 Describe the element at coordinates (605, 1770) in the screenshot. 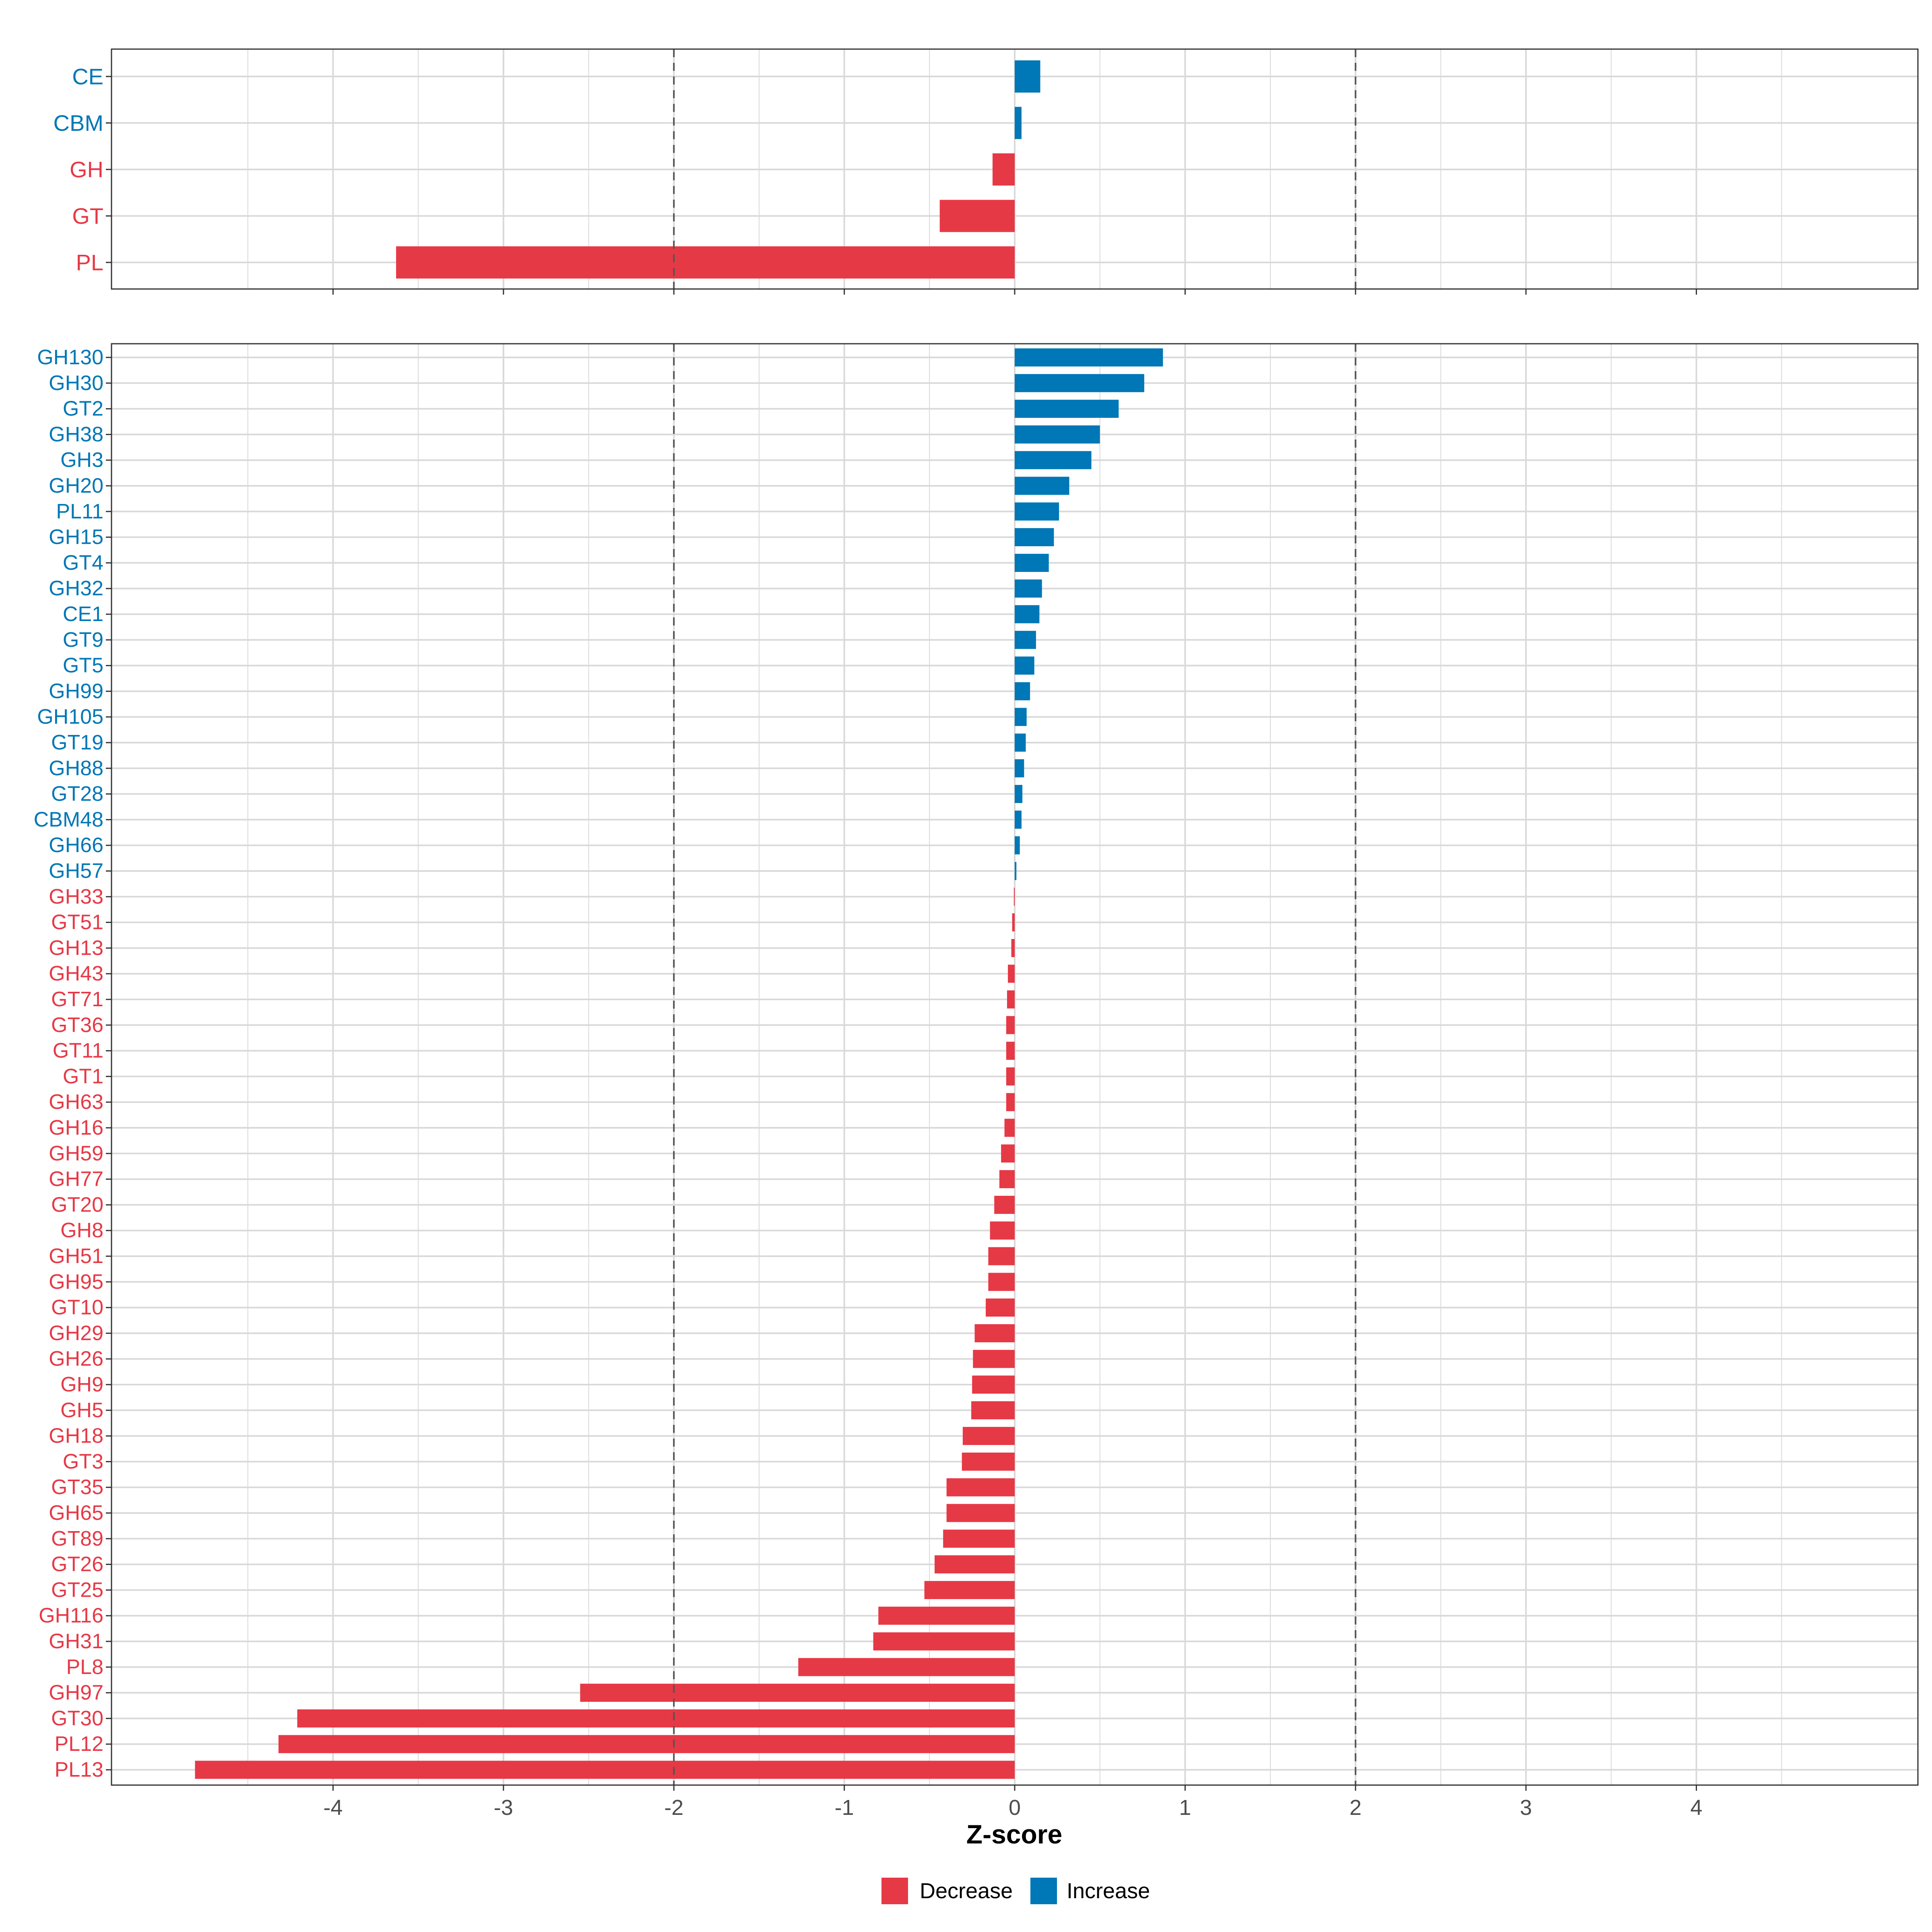

I see `bar-pl13` at that location.